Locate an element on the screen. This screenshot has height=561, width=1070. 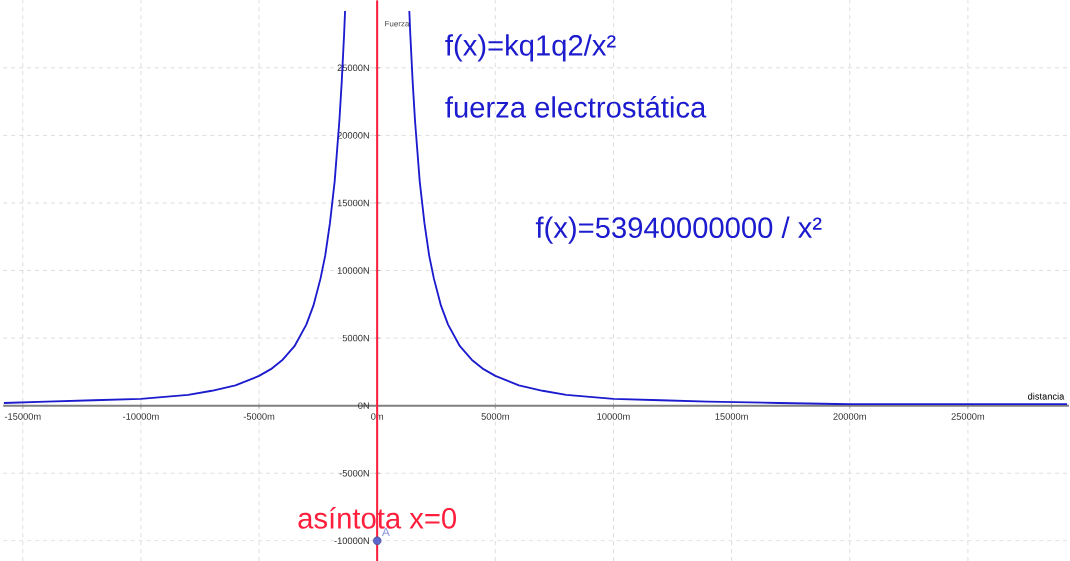
x-tick-label: 15000m is located at coordinates (731, 416).